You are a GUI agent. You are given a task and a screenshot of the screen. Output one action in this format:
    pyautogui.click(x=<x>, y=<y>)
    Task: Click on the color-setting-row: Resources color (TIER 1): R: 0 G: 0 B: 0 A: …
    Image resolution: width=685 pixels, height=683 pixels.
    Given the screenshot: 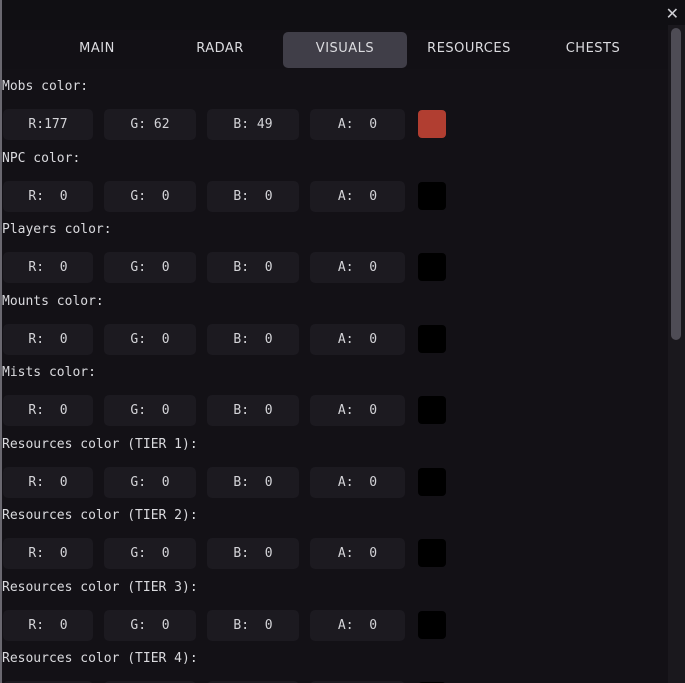 What is the action you would take?
    pyautogui.click(x=334, y=463)
    